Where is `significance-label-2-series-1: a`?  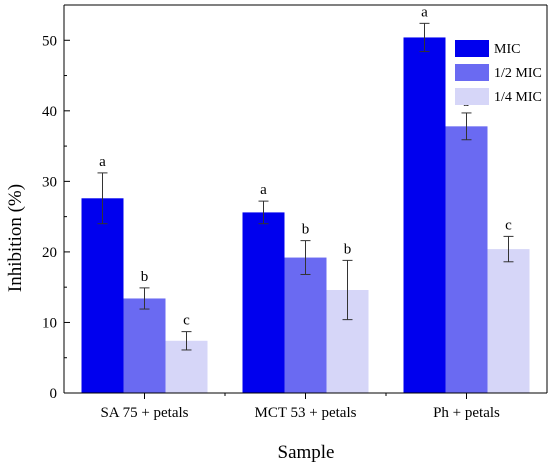 significance-label-2-series-1: a is located at coordinates (263, 190).